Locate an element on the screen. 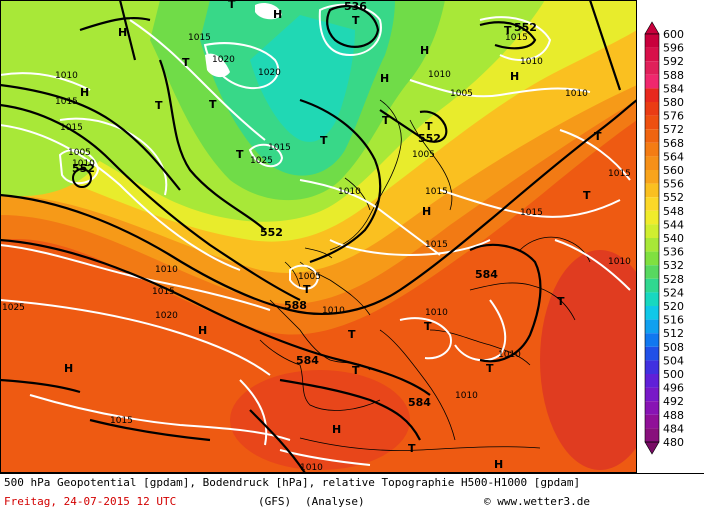  low-center-ring is located at coordinates (82, 178).